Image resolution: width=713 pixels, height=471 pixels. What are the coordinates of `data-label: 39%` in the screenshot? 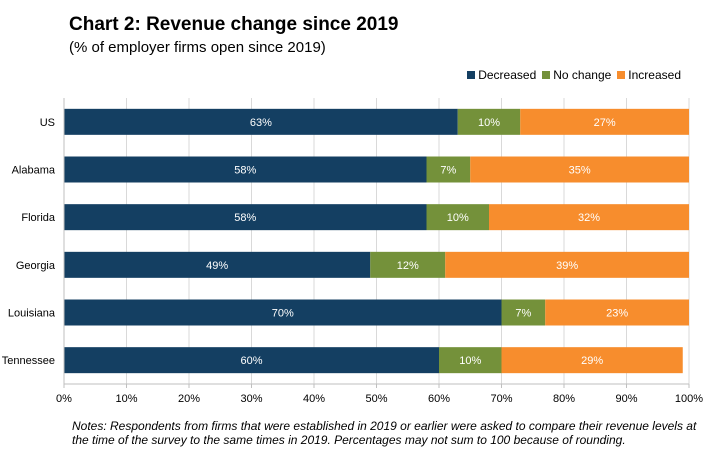 It's located at (567, 266).